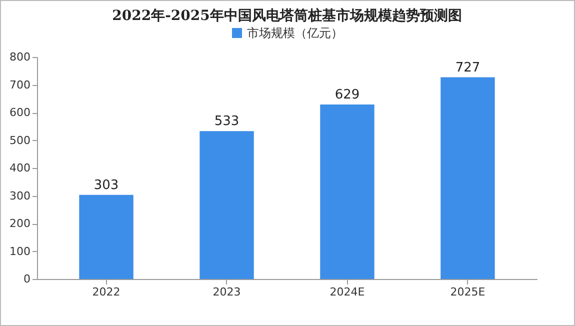 This screenshot has height=326, width=575. Describe the element at coordinates (106, 292) in the screenshot. I see `x-tick-label: 2022` at that location.